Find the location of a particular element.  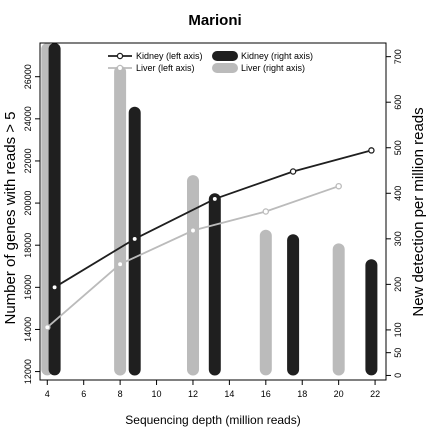

legend-label: Kidney (left axis) is located at coordinates (169, 56).